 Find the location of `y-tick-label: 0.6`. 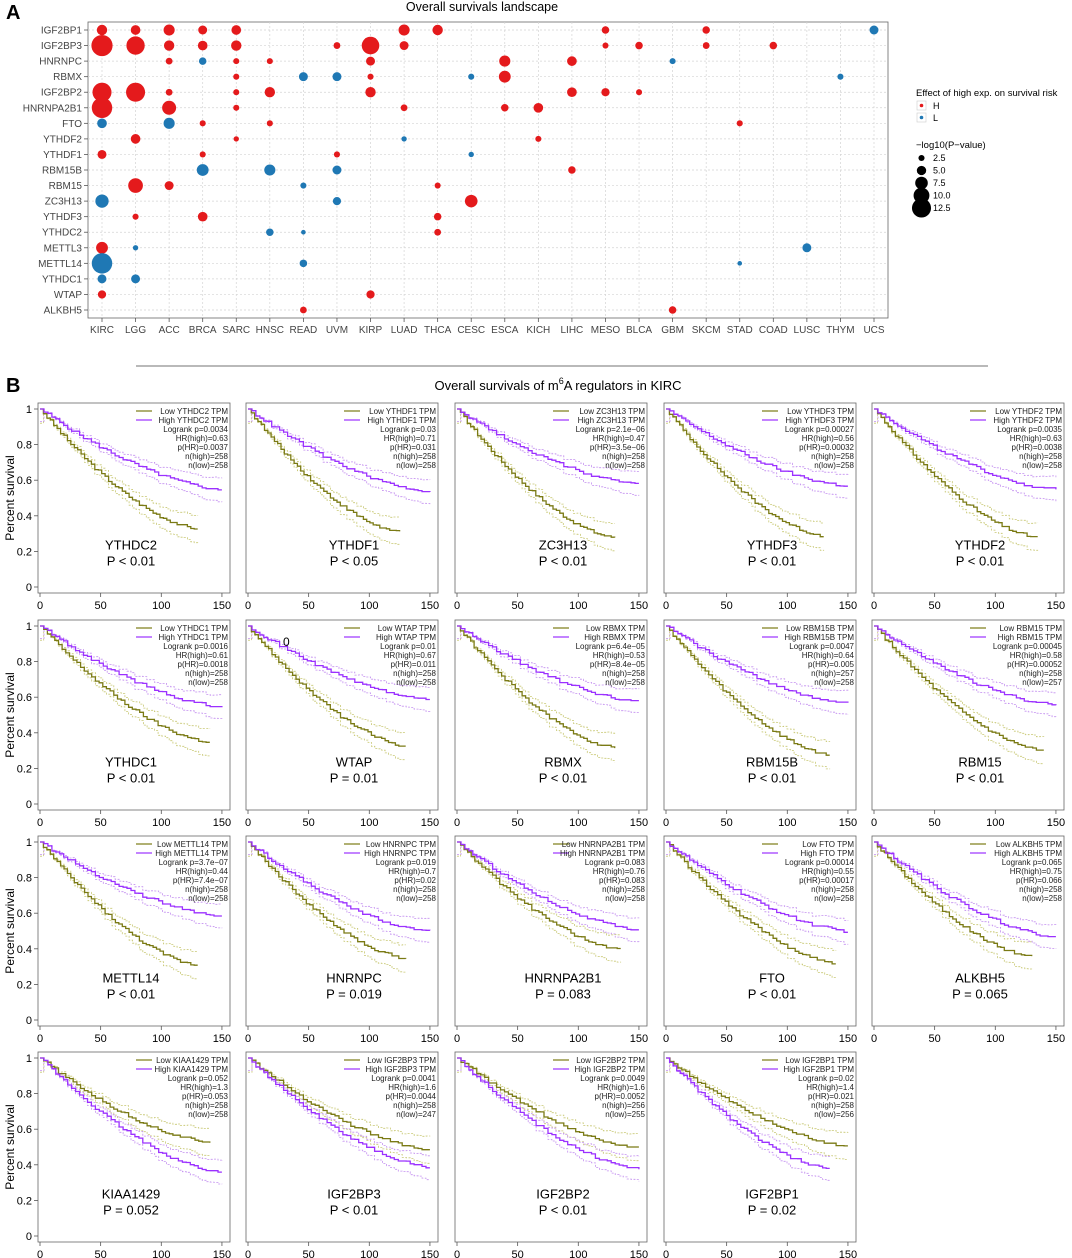

y-tick-label: 0.6 is located at coordinates (24, 481).